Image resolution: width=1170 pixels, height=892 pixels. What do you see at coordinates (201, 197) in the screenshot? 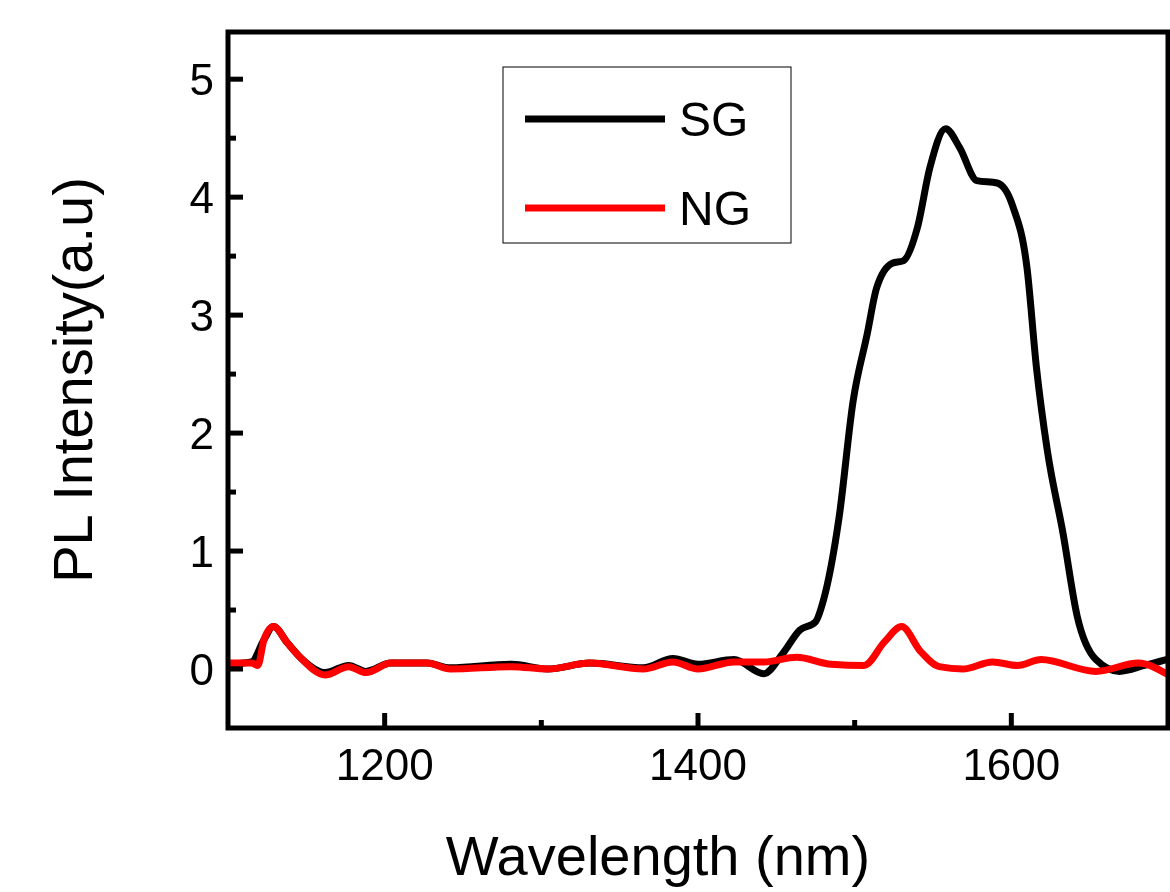
I see `y-tick-label: 4` at bounding box center [201, 197].